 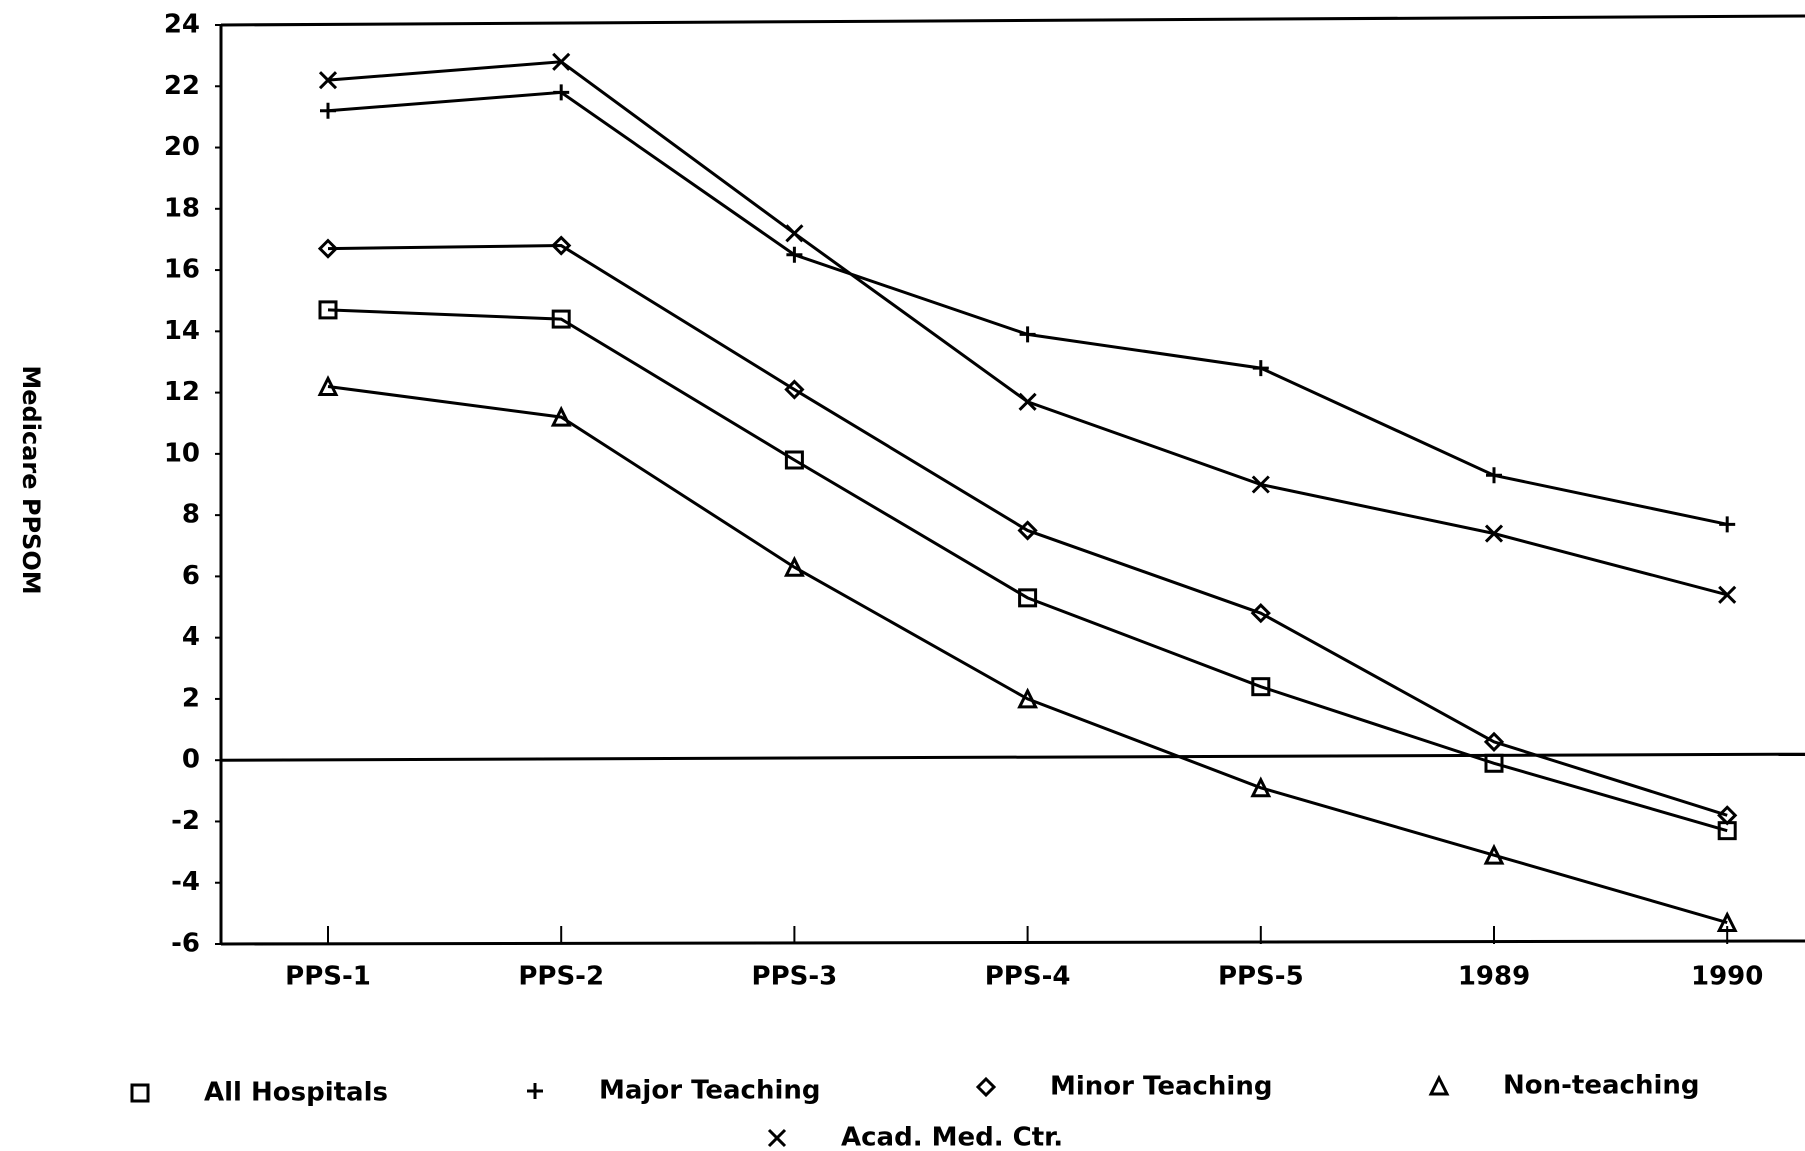 I want to click on legend-label: Non-teaching, so click(x=1601, y=1086).